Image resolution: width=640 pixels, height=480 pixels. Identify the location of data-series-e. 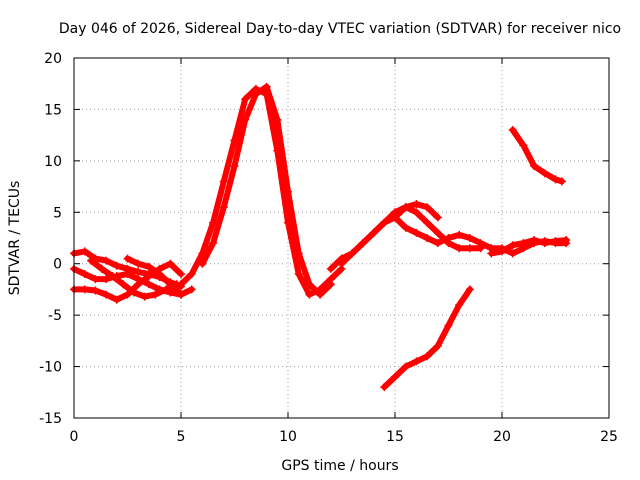
(159, 276).